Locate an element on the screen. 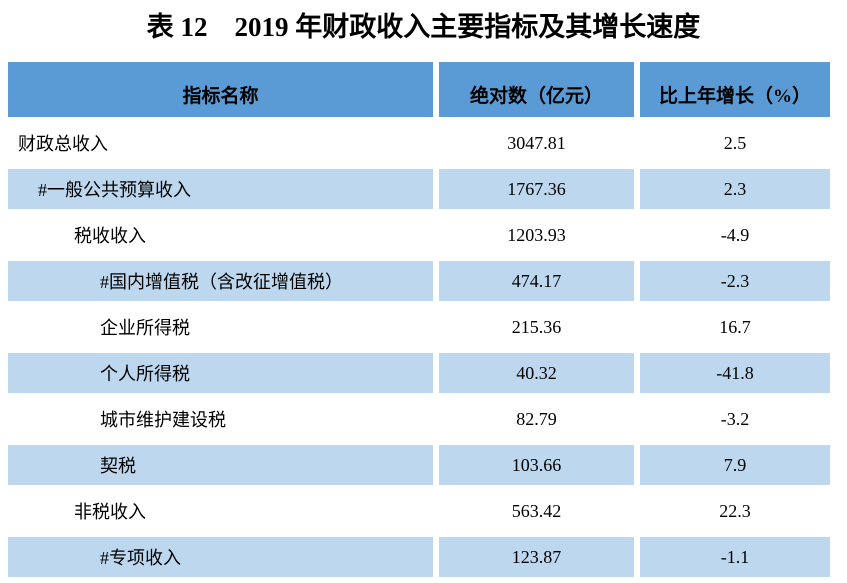 The height and width of the screenshot is (583, 847). header-row: 指标名称 绝对数（亿元） 比上年增长（%） is located at coordinates (419, 89).